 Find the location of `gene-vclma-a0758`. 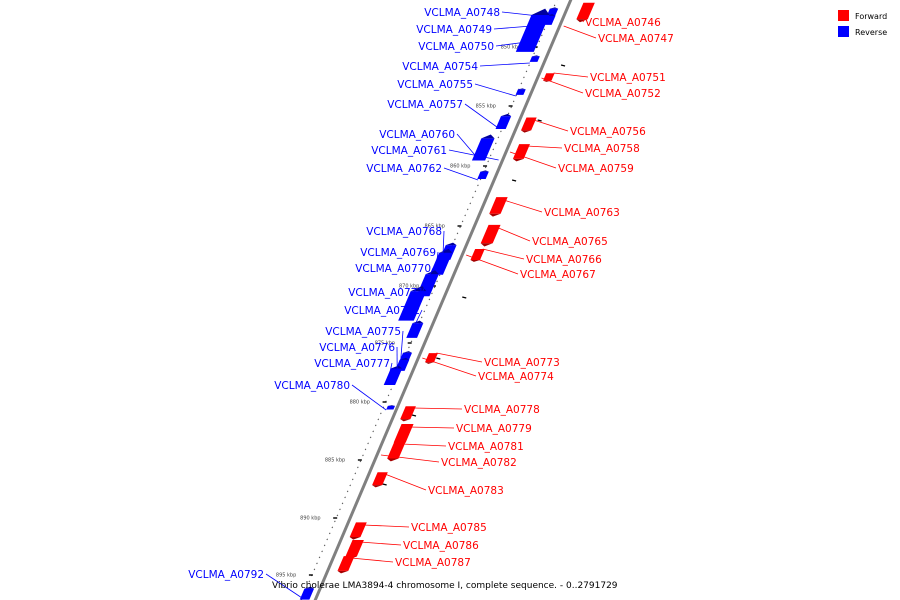

gene-vclma-a0758 is located at coordinates (521, 151).